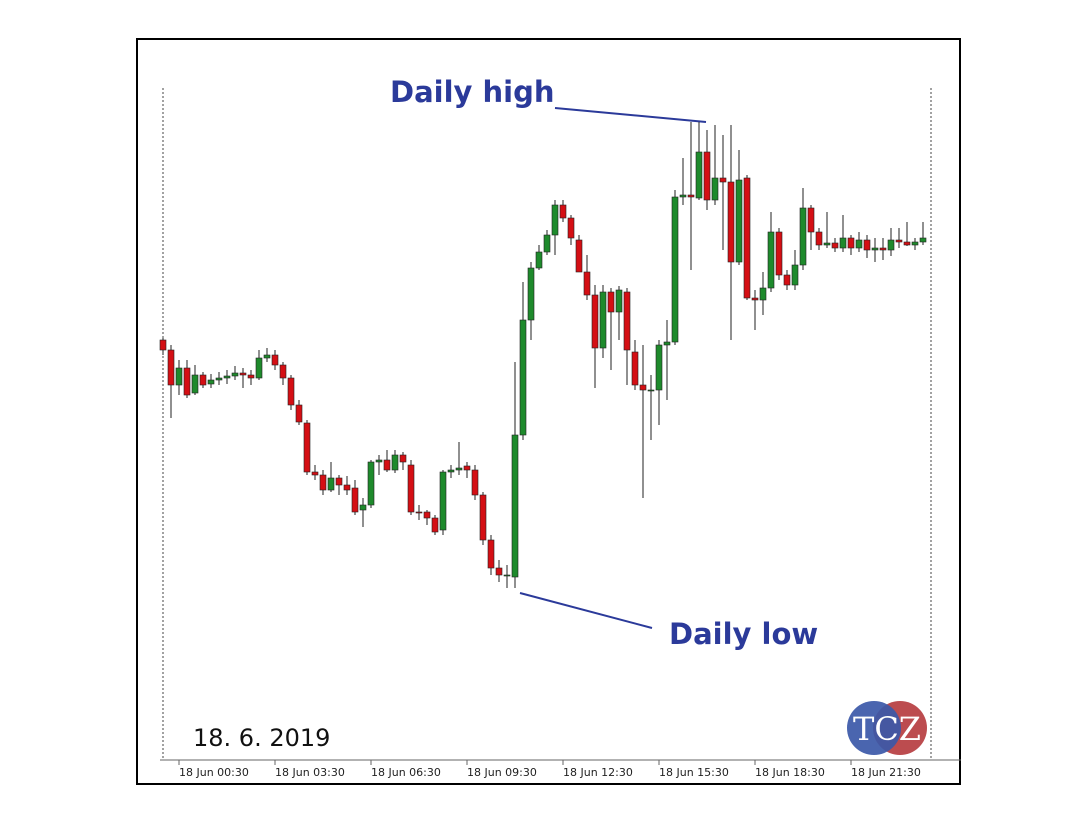  I want to click on logo-text: TCZ, so click(887, 729).